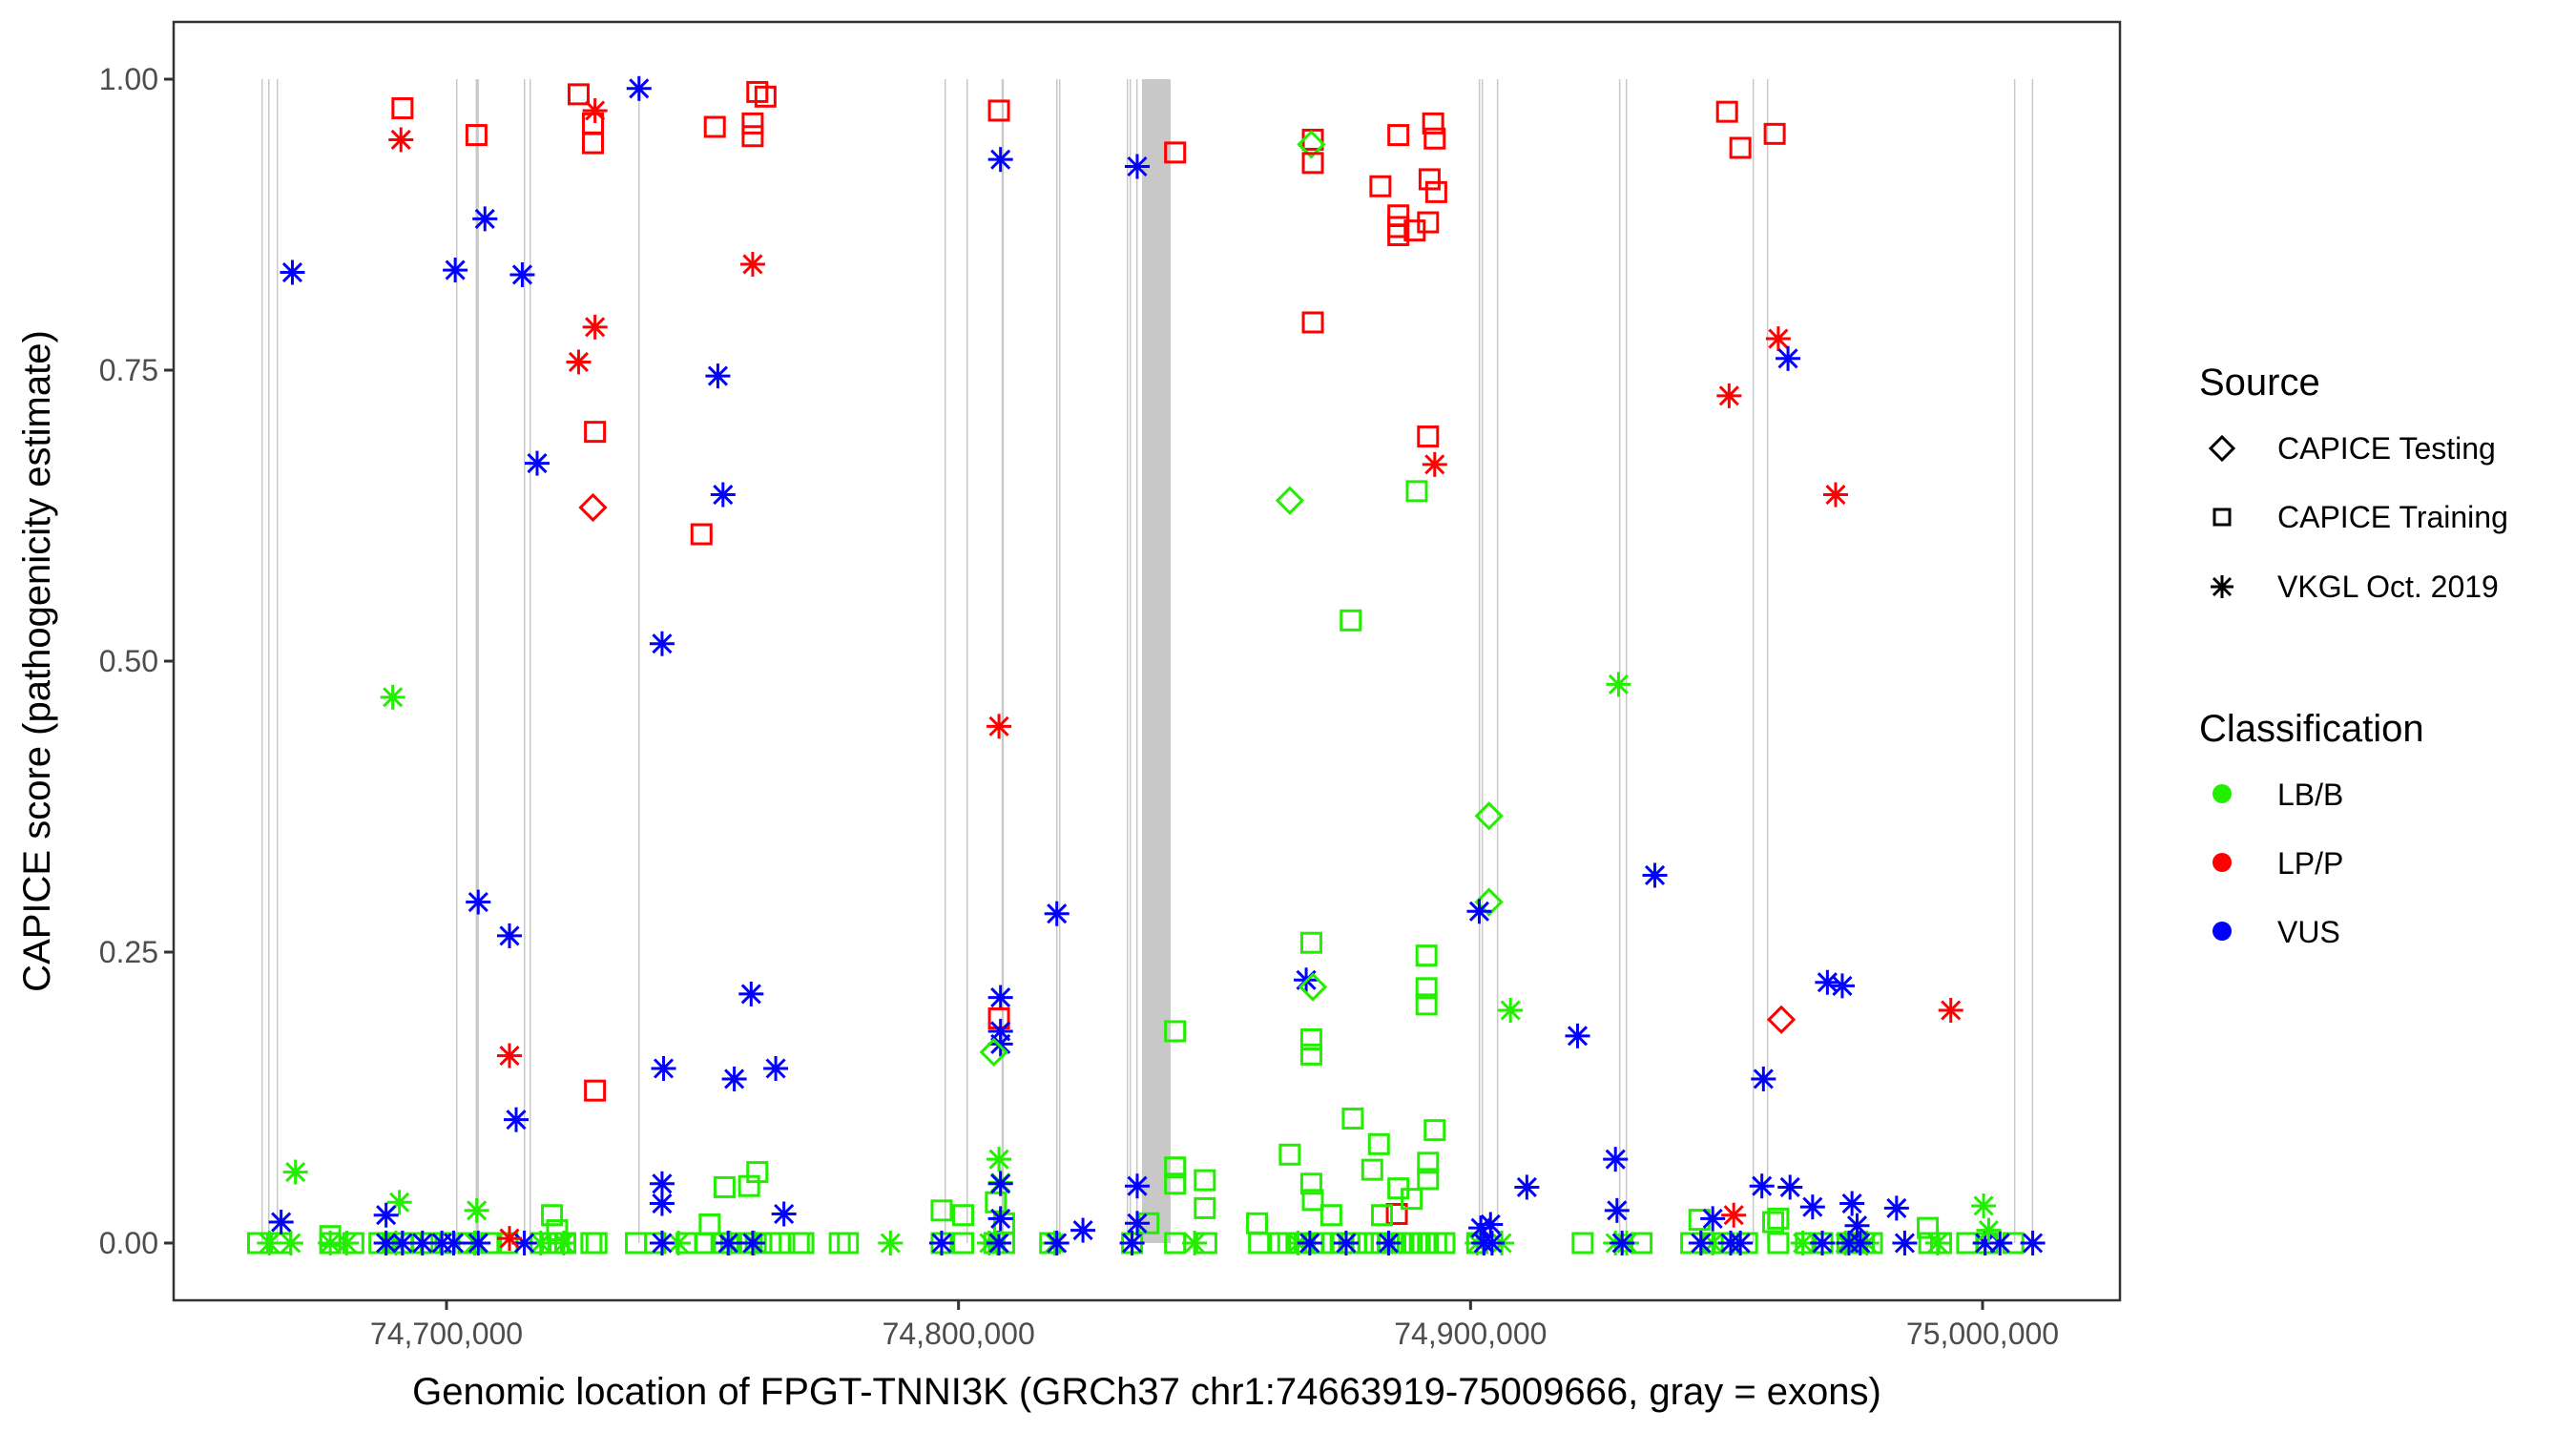 Image resolution: width=2576 pixels, height=1431 pixels. I want to click on x-tick-label: 75,000,000, so click(1982, 1334).